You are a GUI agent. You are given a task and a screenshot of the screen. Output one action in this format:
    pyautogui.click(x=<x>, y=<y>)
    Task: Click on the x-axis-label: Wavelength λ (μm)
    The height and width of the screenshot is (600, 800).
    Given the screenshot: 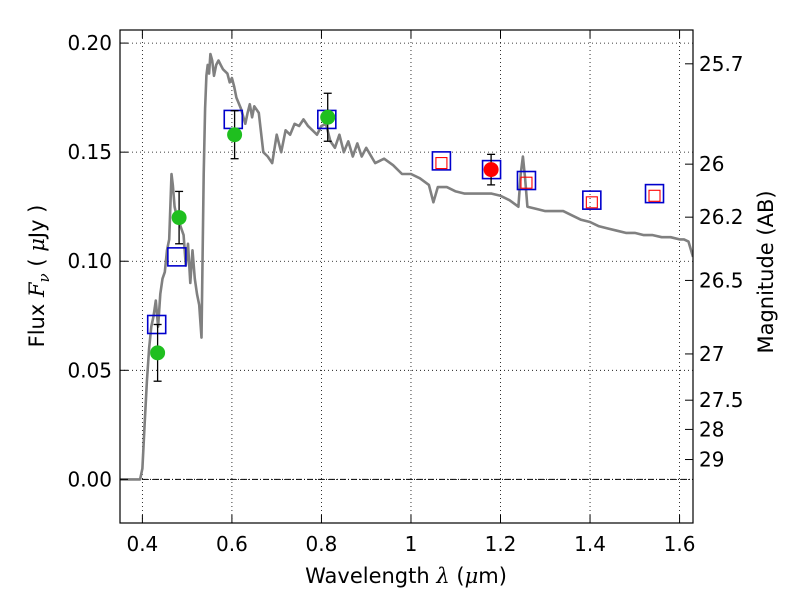 What is the action you would take?
    pyautogui.click(x=406, y=576)
    